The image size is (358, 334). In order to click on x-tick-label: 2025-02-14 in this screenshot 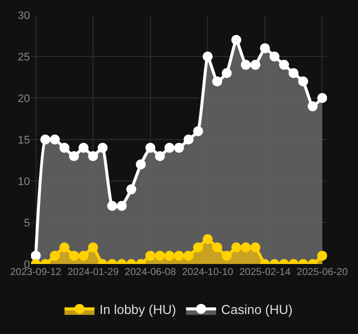, I will do `click(265, 272)`.